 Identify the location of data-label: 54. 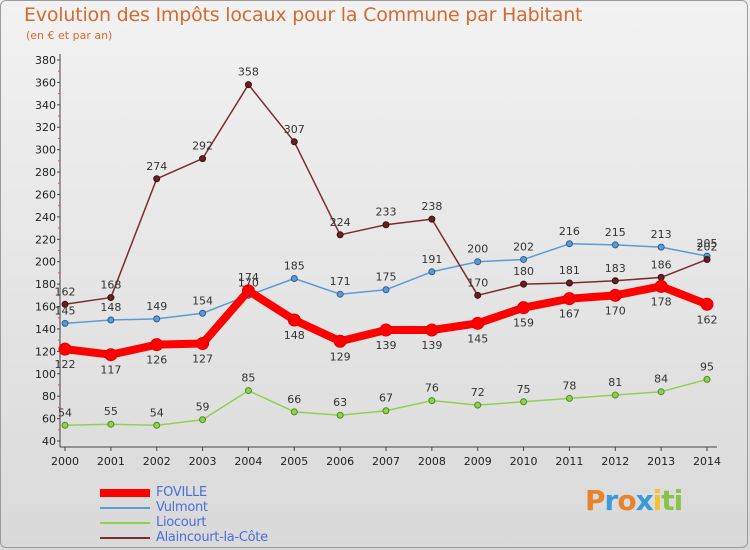
(157, 412).